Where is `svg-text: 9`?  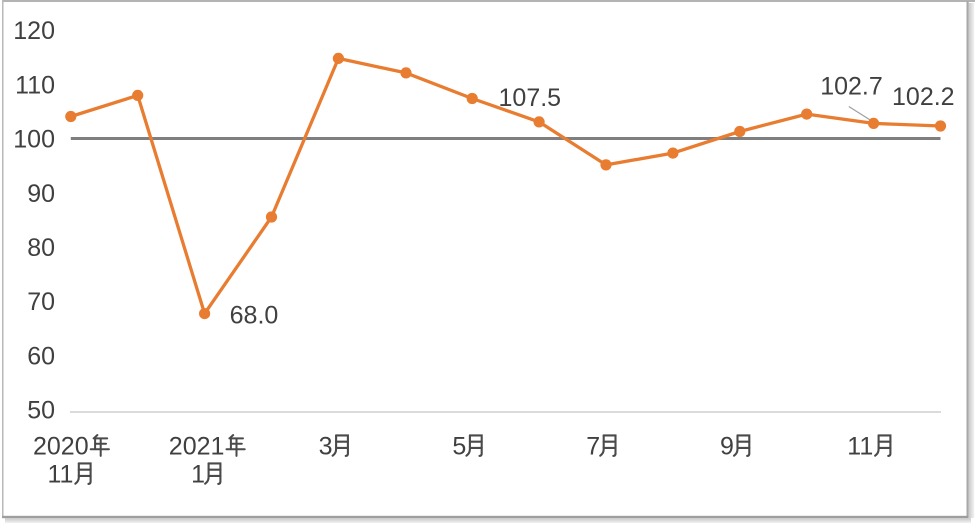
svg-text: 9 is located at coordinates (727, 446).